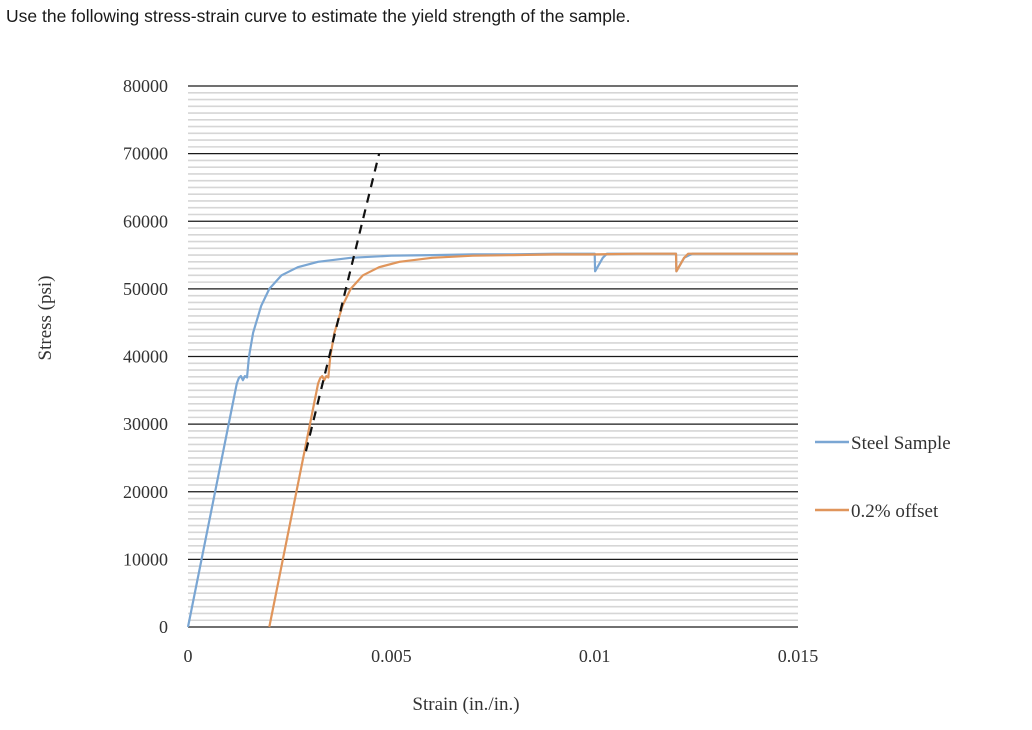 The height and width of the screenshot is (730, 1032). I want to click on y-tick-label: 20000, so click(145, 492).